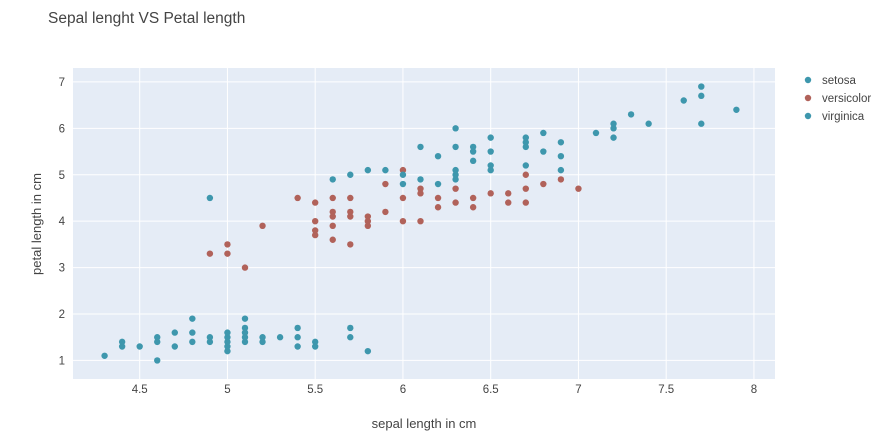  I want to click on legend-item-setosa: setosa, so click(830, 81).